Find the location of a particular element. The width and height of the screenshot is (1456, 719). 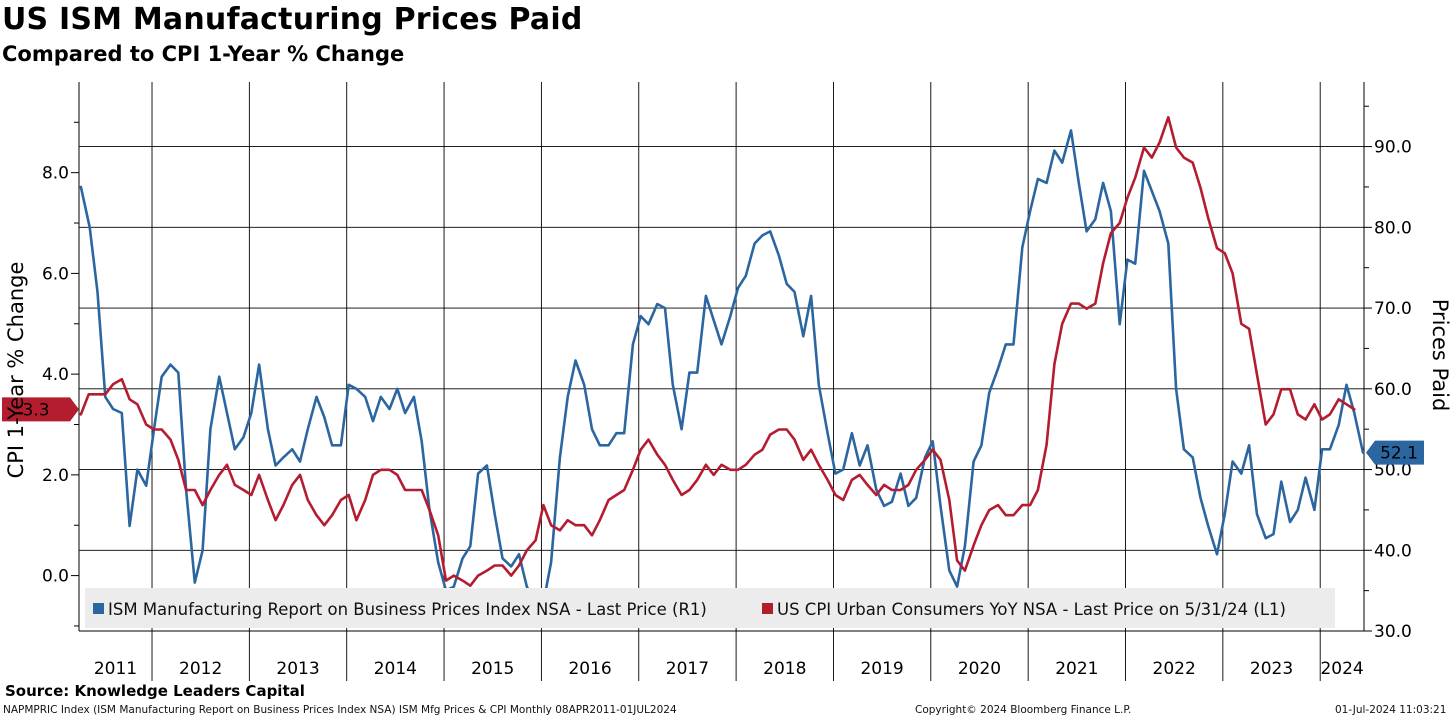

year-label: 2021 is located at coordinates (1076, 669).